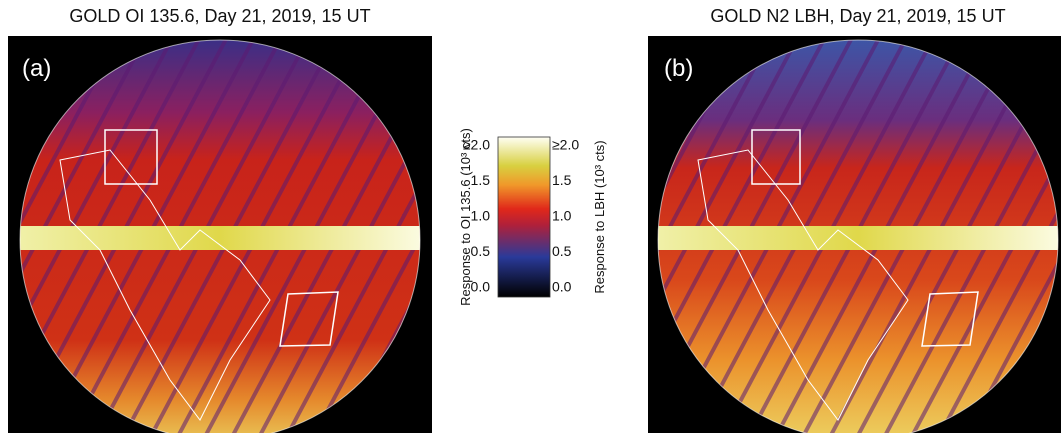  What do you see at coordinates (857, 16) in the screenshot?
I see `panel-title: GOLD N2 LBH, Day 21, 2019, 15 UT` at bounding box center [857, 16].